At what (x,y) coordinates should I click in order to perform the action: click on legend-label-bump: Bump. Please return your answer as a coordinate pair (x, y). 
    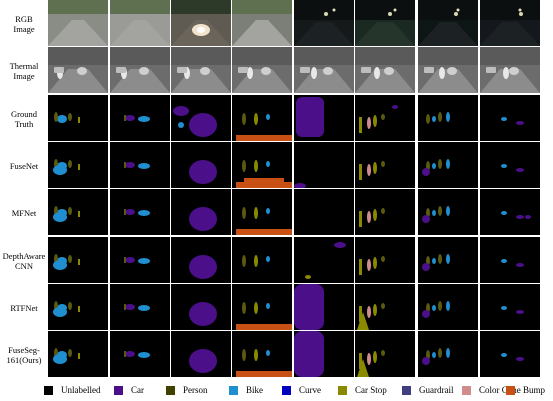
    Looking at the image, I should click on (534, 390).